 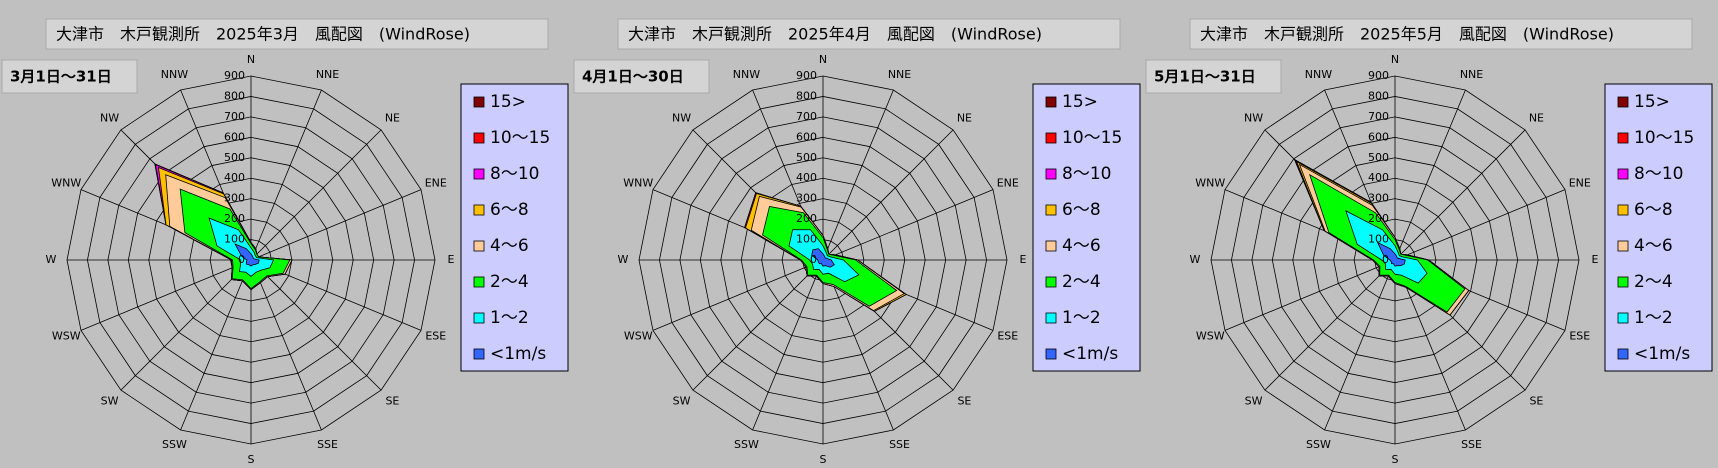 What do you see at coordinates (835, 34) in the screenshot?
I see `chart-title: 大津市 木戸観測所 2025年4月 風配図 (WindRose)` at bounding box center [835, 34].